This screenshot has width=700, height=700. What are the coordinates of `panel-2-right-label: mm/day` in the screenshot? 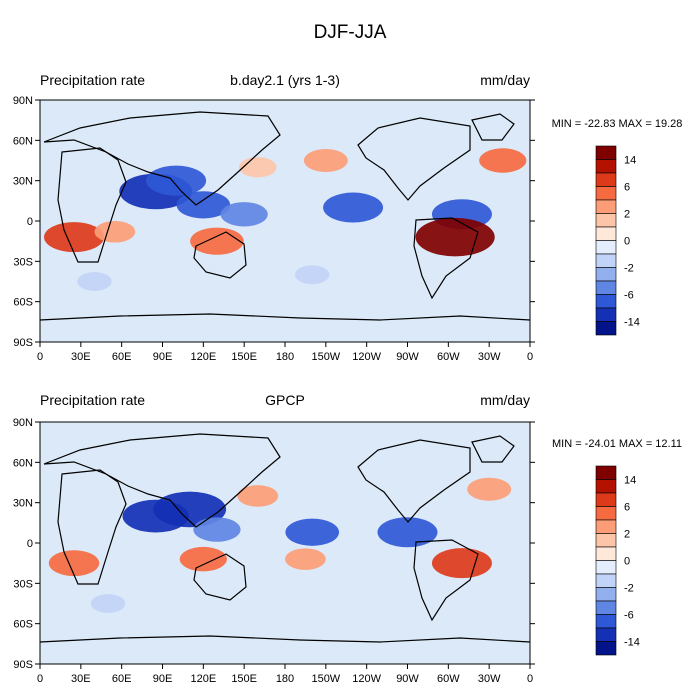 It's located at (505, 400).